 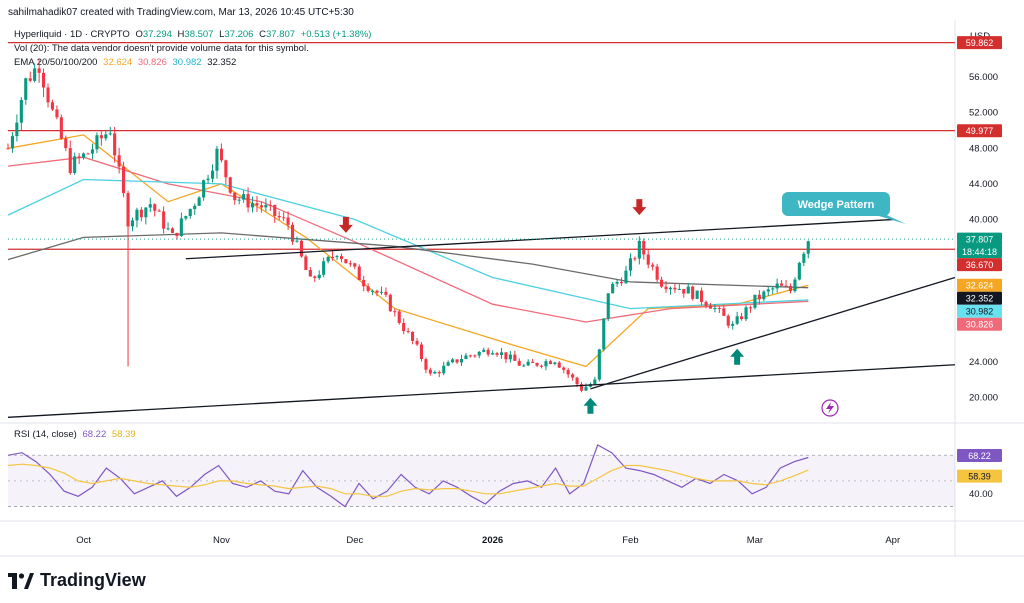 I want to click on trendline-wedge-upper, so click(x=539, y=239).